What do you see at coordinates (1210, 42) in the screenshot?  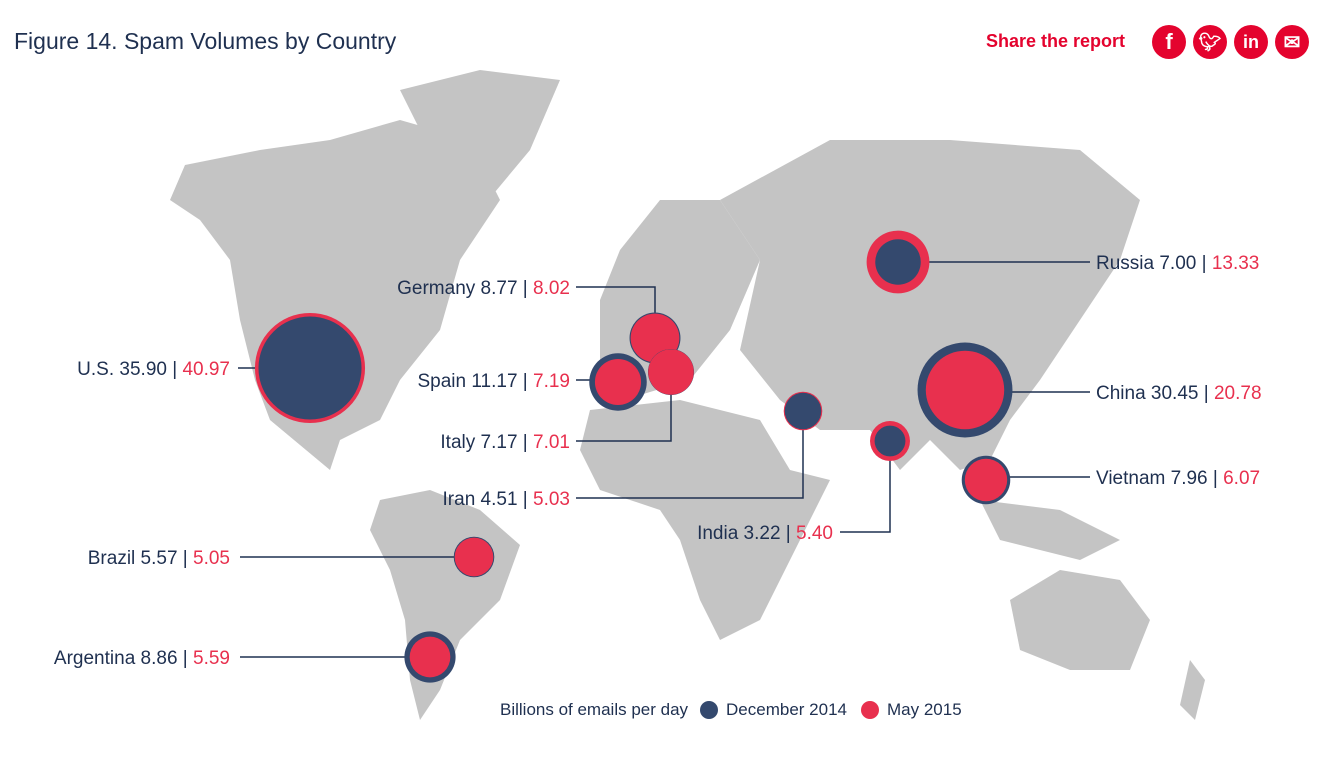 I see `twitter-icon: 🐦︎` at bounding box center [1210, 42].